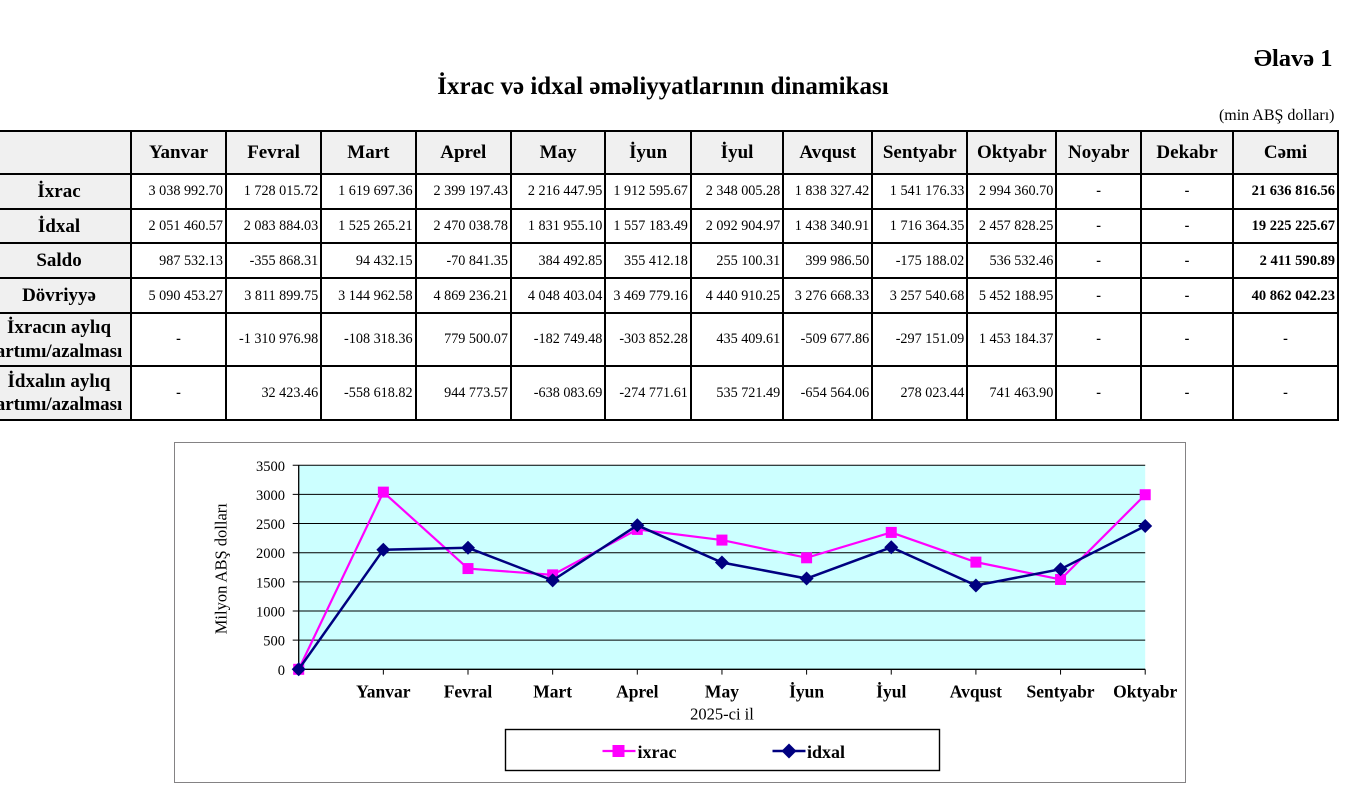 This screenshot has width=1345, height=807. Describe the element at coordinates (468, 692) in the screenshot. I see `svg-text: Fevral` at that location.